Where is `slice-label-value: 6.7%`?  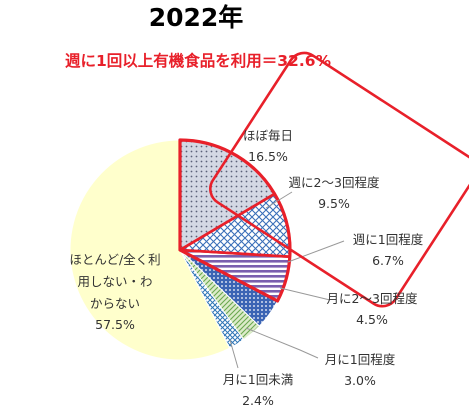 slice-label-value: 6.7% is located at coordinates (388, 260).